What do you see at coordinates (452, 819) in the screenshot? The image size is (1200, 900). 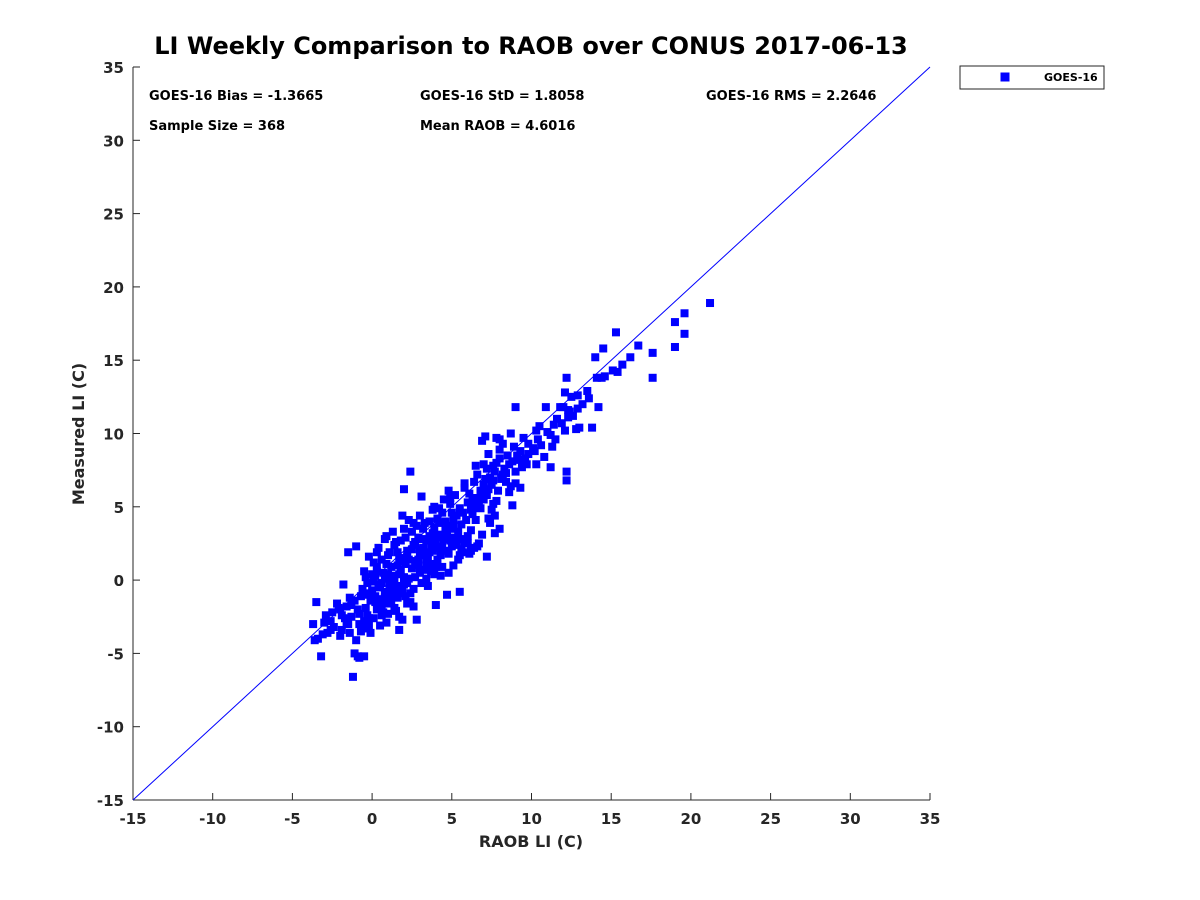 I see `x-tick-label: 5` at bounding box center [452, 819].